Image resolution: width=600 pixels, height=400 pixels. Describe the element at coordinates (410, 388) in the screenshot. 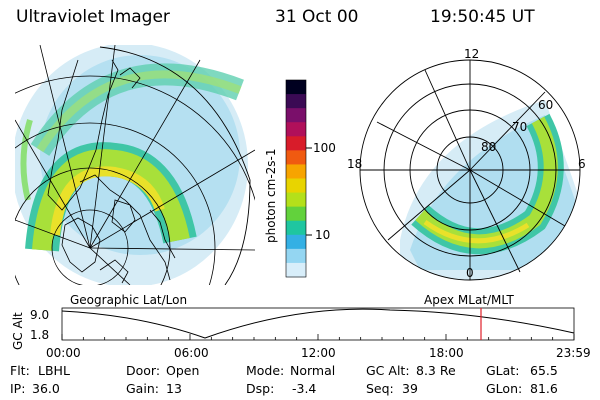

I see `seq-value: 39` at that location.